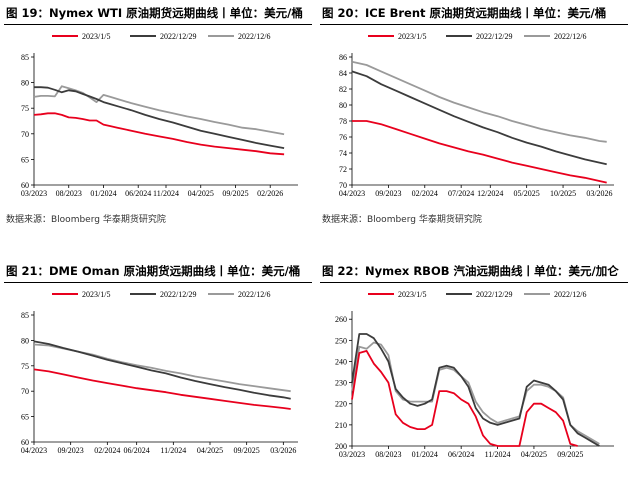  What do you see at coordinates (153, 271) in the screenshot?
I see `chart-title: 图 21：DME Oman 原油期货远期曲线丨单位：美元/桶` at bounding box center [153, 271].